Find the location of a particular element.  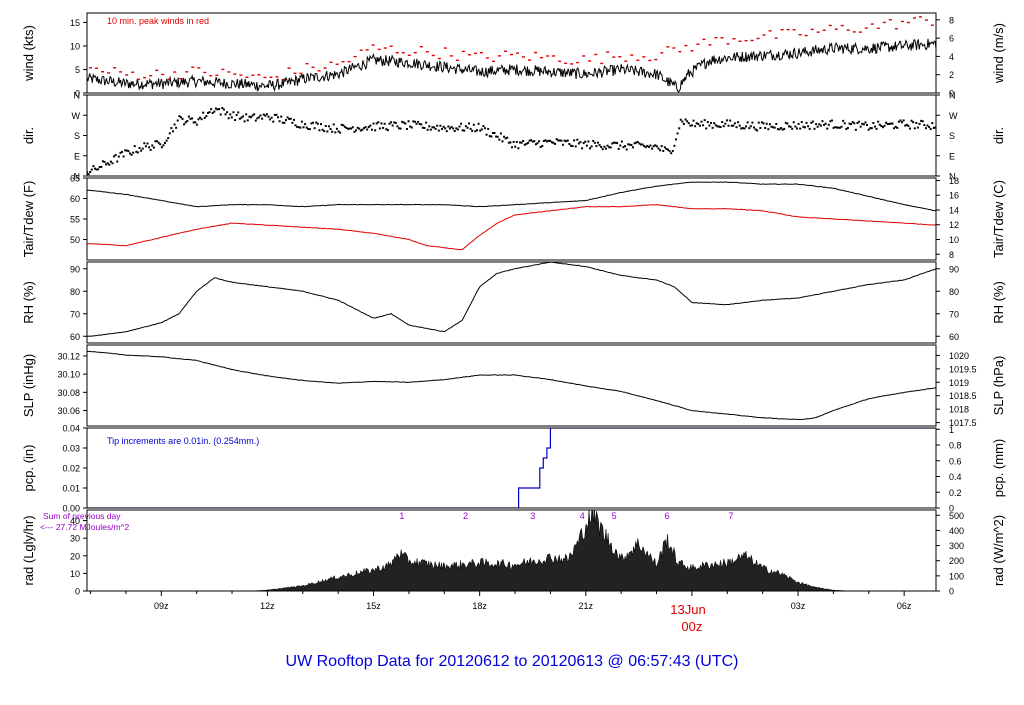

left-tick-label: N is located at coordinates (77, 96).